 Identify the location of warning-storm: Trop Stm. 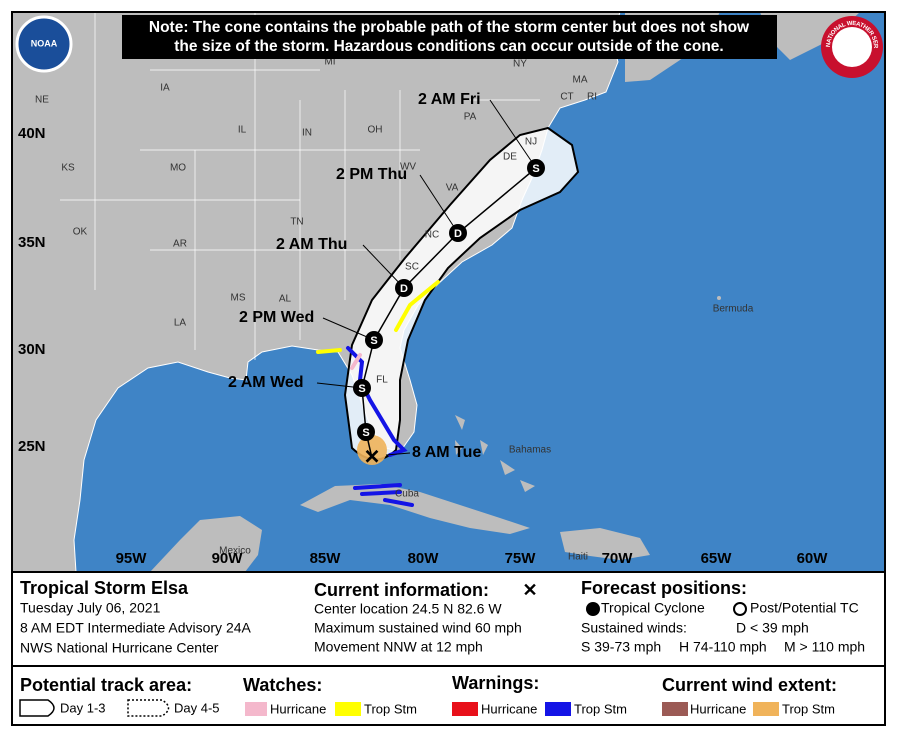
(600, 708).